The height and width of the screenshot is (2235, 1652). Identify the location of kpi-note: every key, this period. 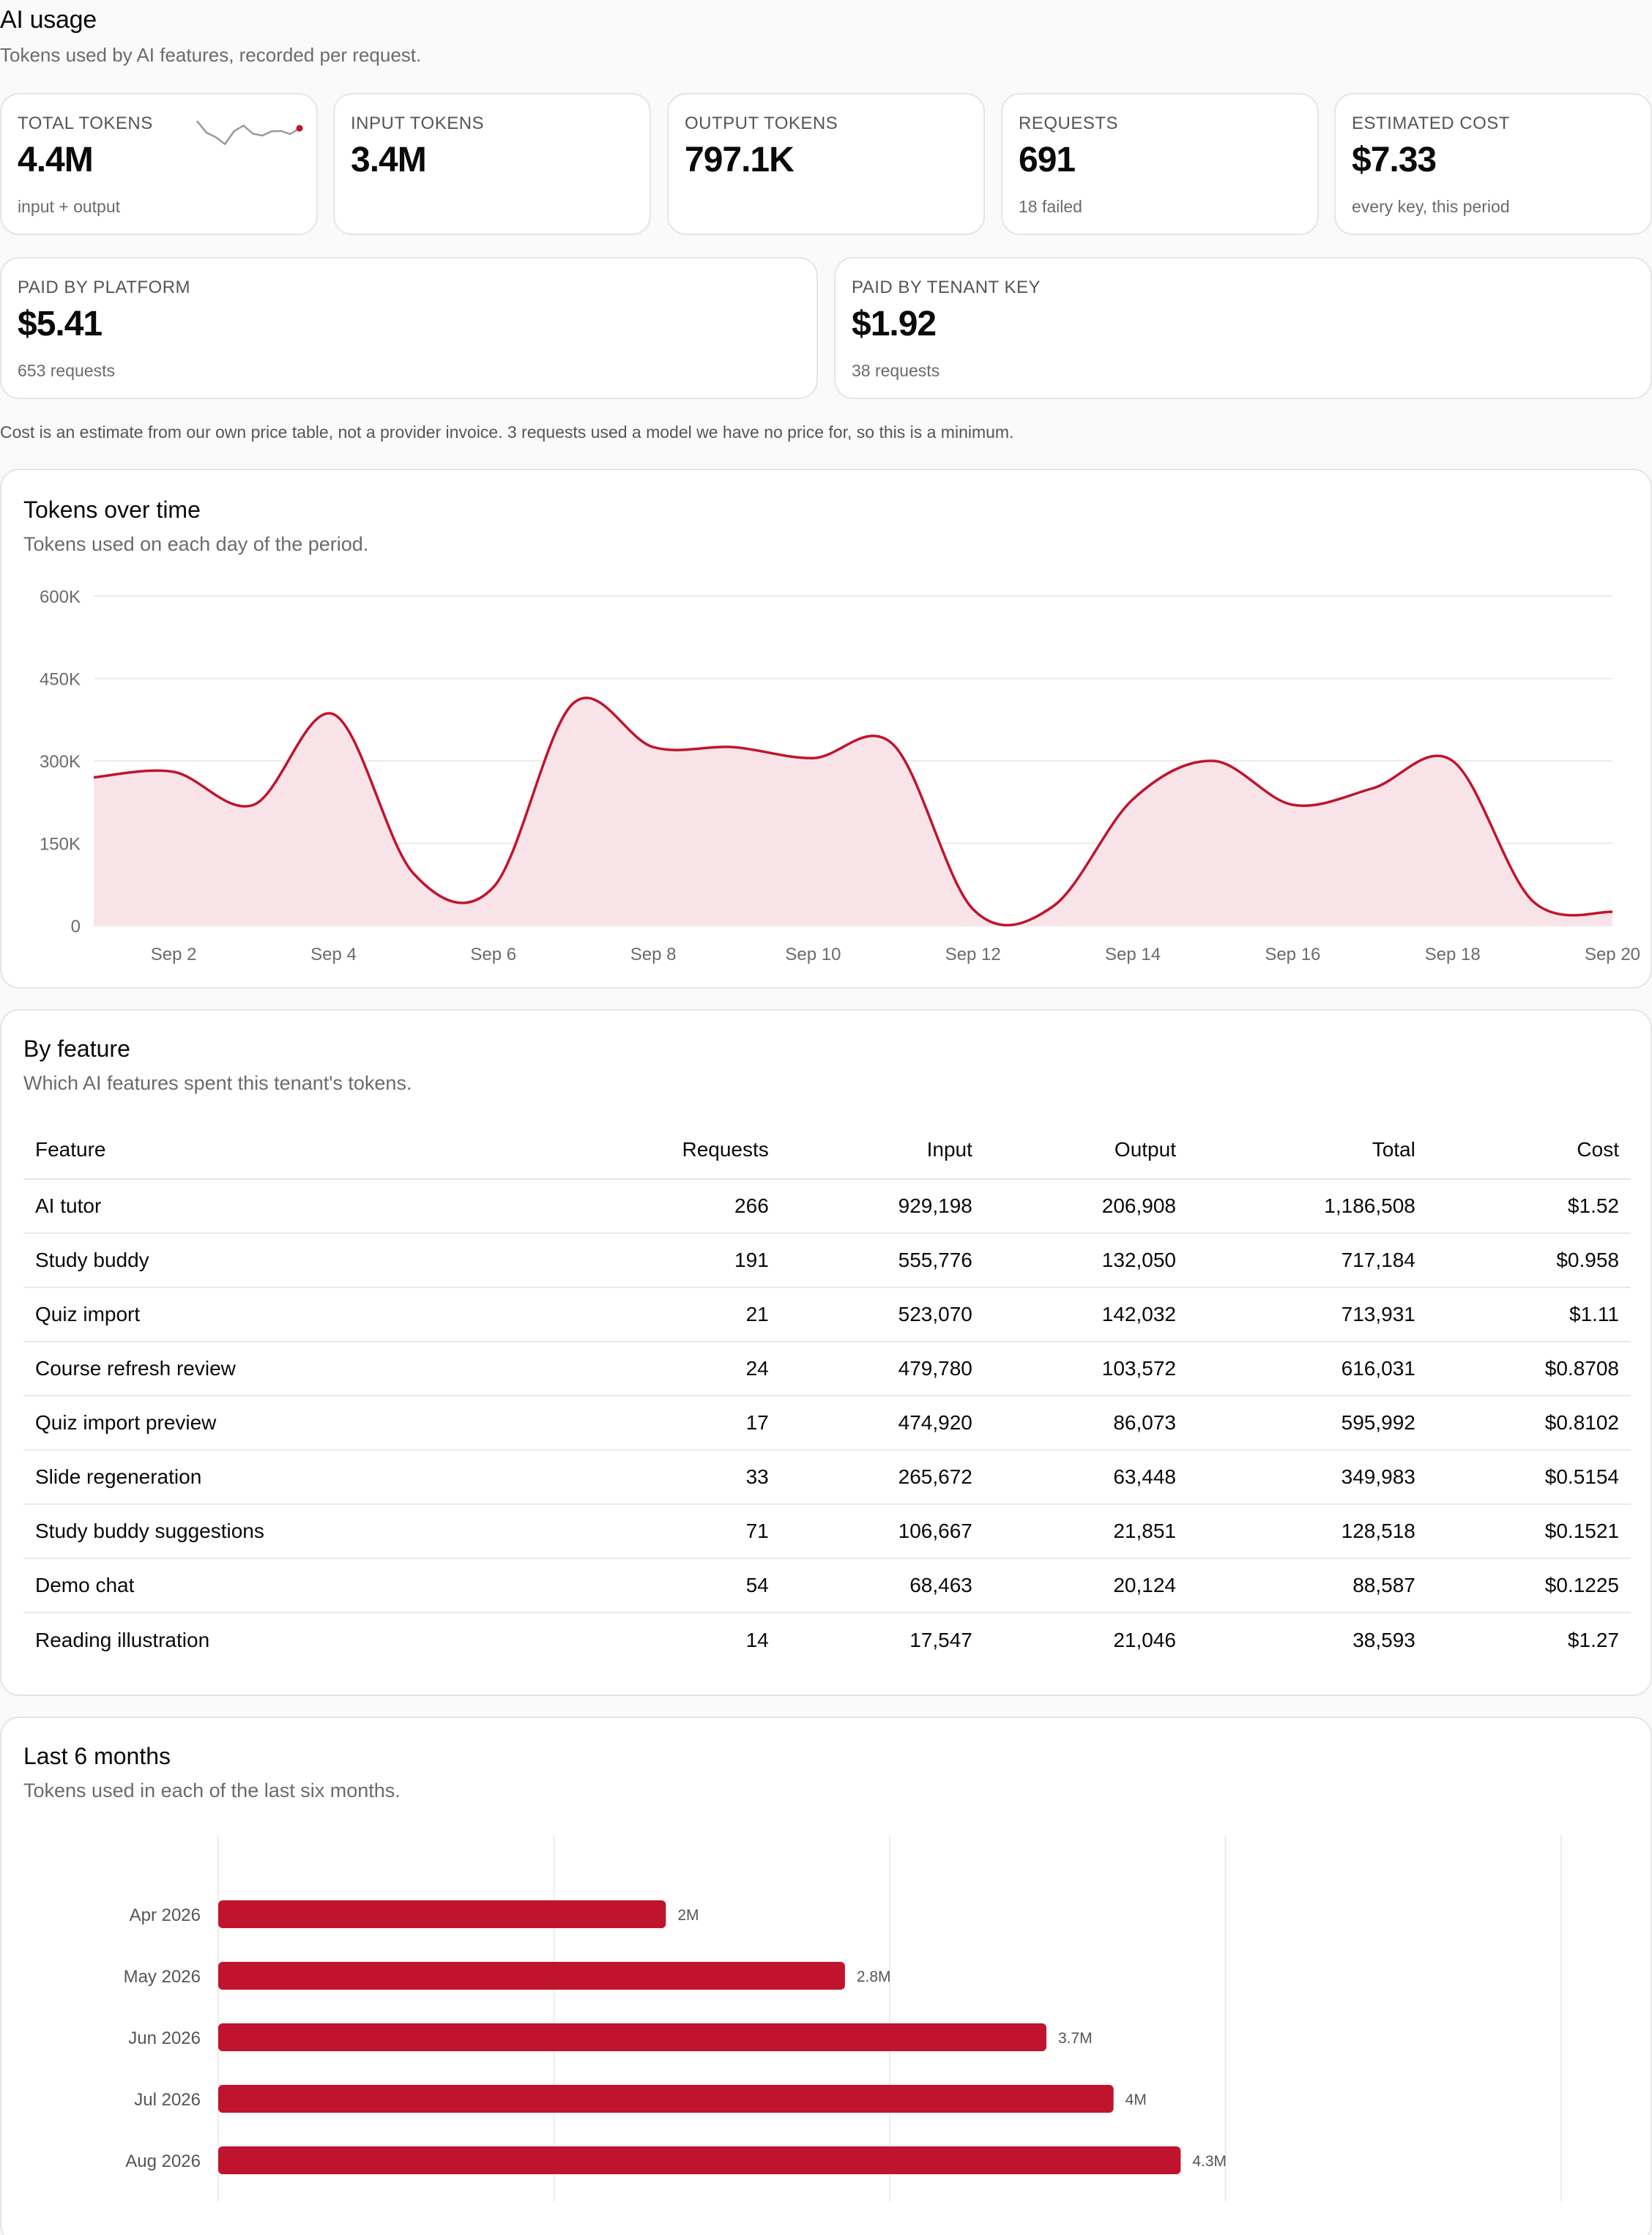
(1431, 207).